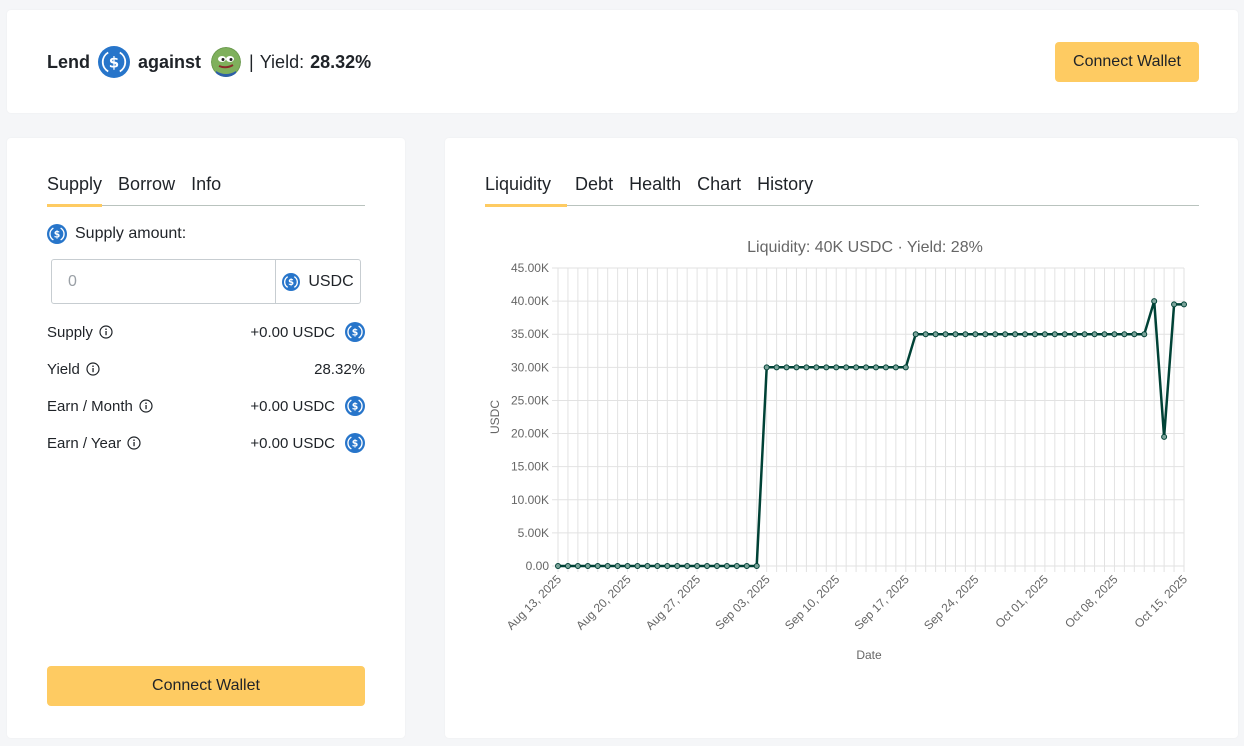 Image resolution: width=1244 pixels, height=746 pixels. What do you see at coordinates (673, 602) in the screenshot?
I see `x-tick-label: Aug 27, 2025` at bounding box center [673, 602].